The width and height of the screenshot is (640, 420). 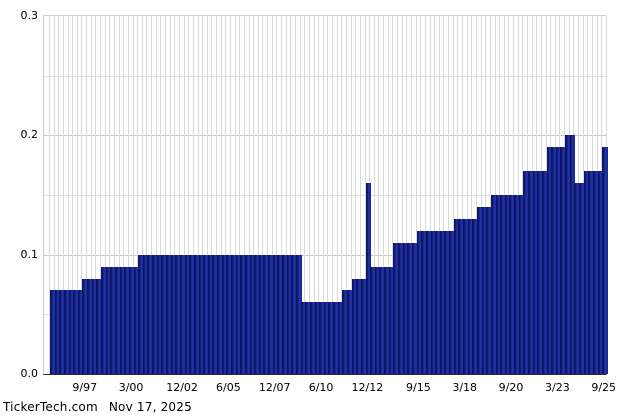 I want to click on gridline-y-0.15, so click(x=325, y=195).